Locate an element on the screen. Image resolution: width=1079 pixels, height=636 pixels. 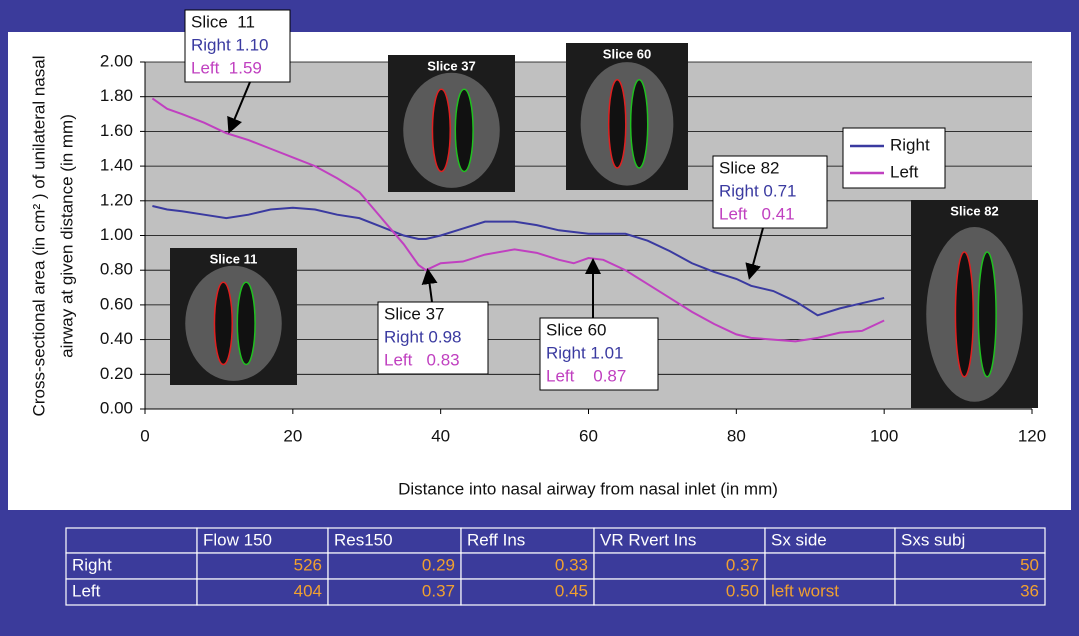
callout-right: Right 1.10 is located at coordinates (230, 44).